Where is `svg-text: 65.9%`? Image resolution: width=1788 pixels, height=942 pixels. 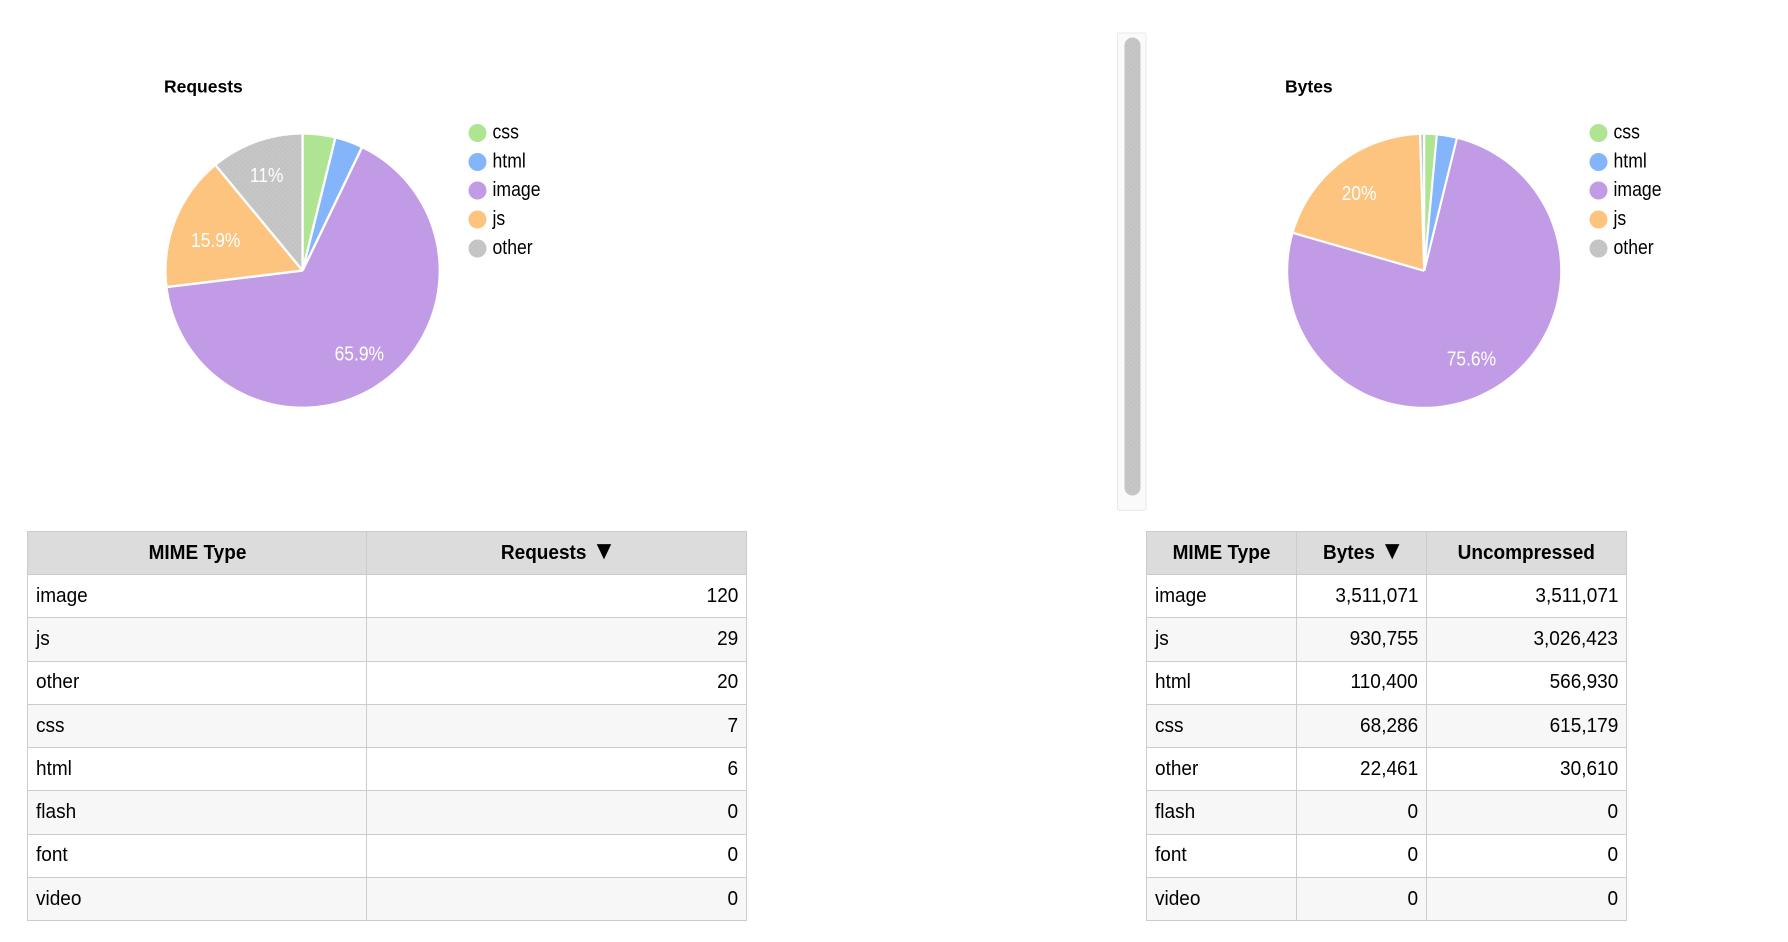 svg-text: 65.9% is located at coordinates (359, 354).